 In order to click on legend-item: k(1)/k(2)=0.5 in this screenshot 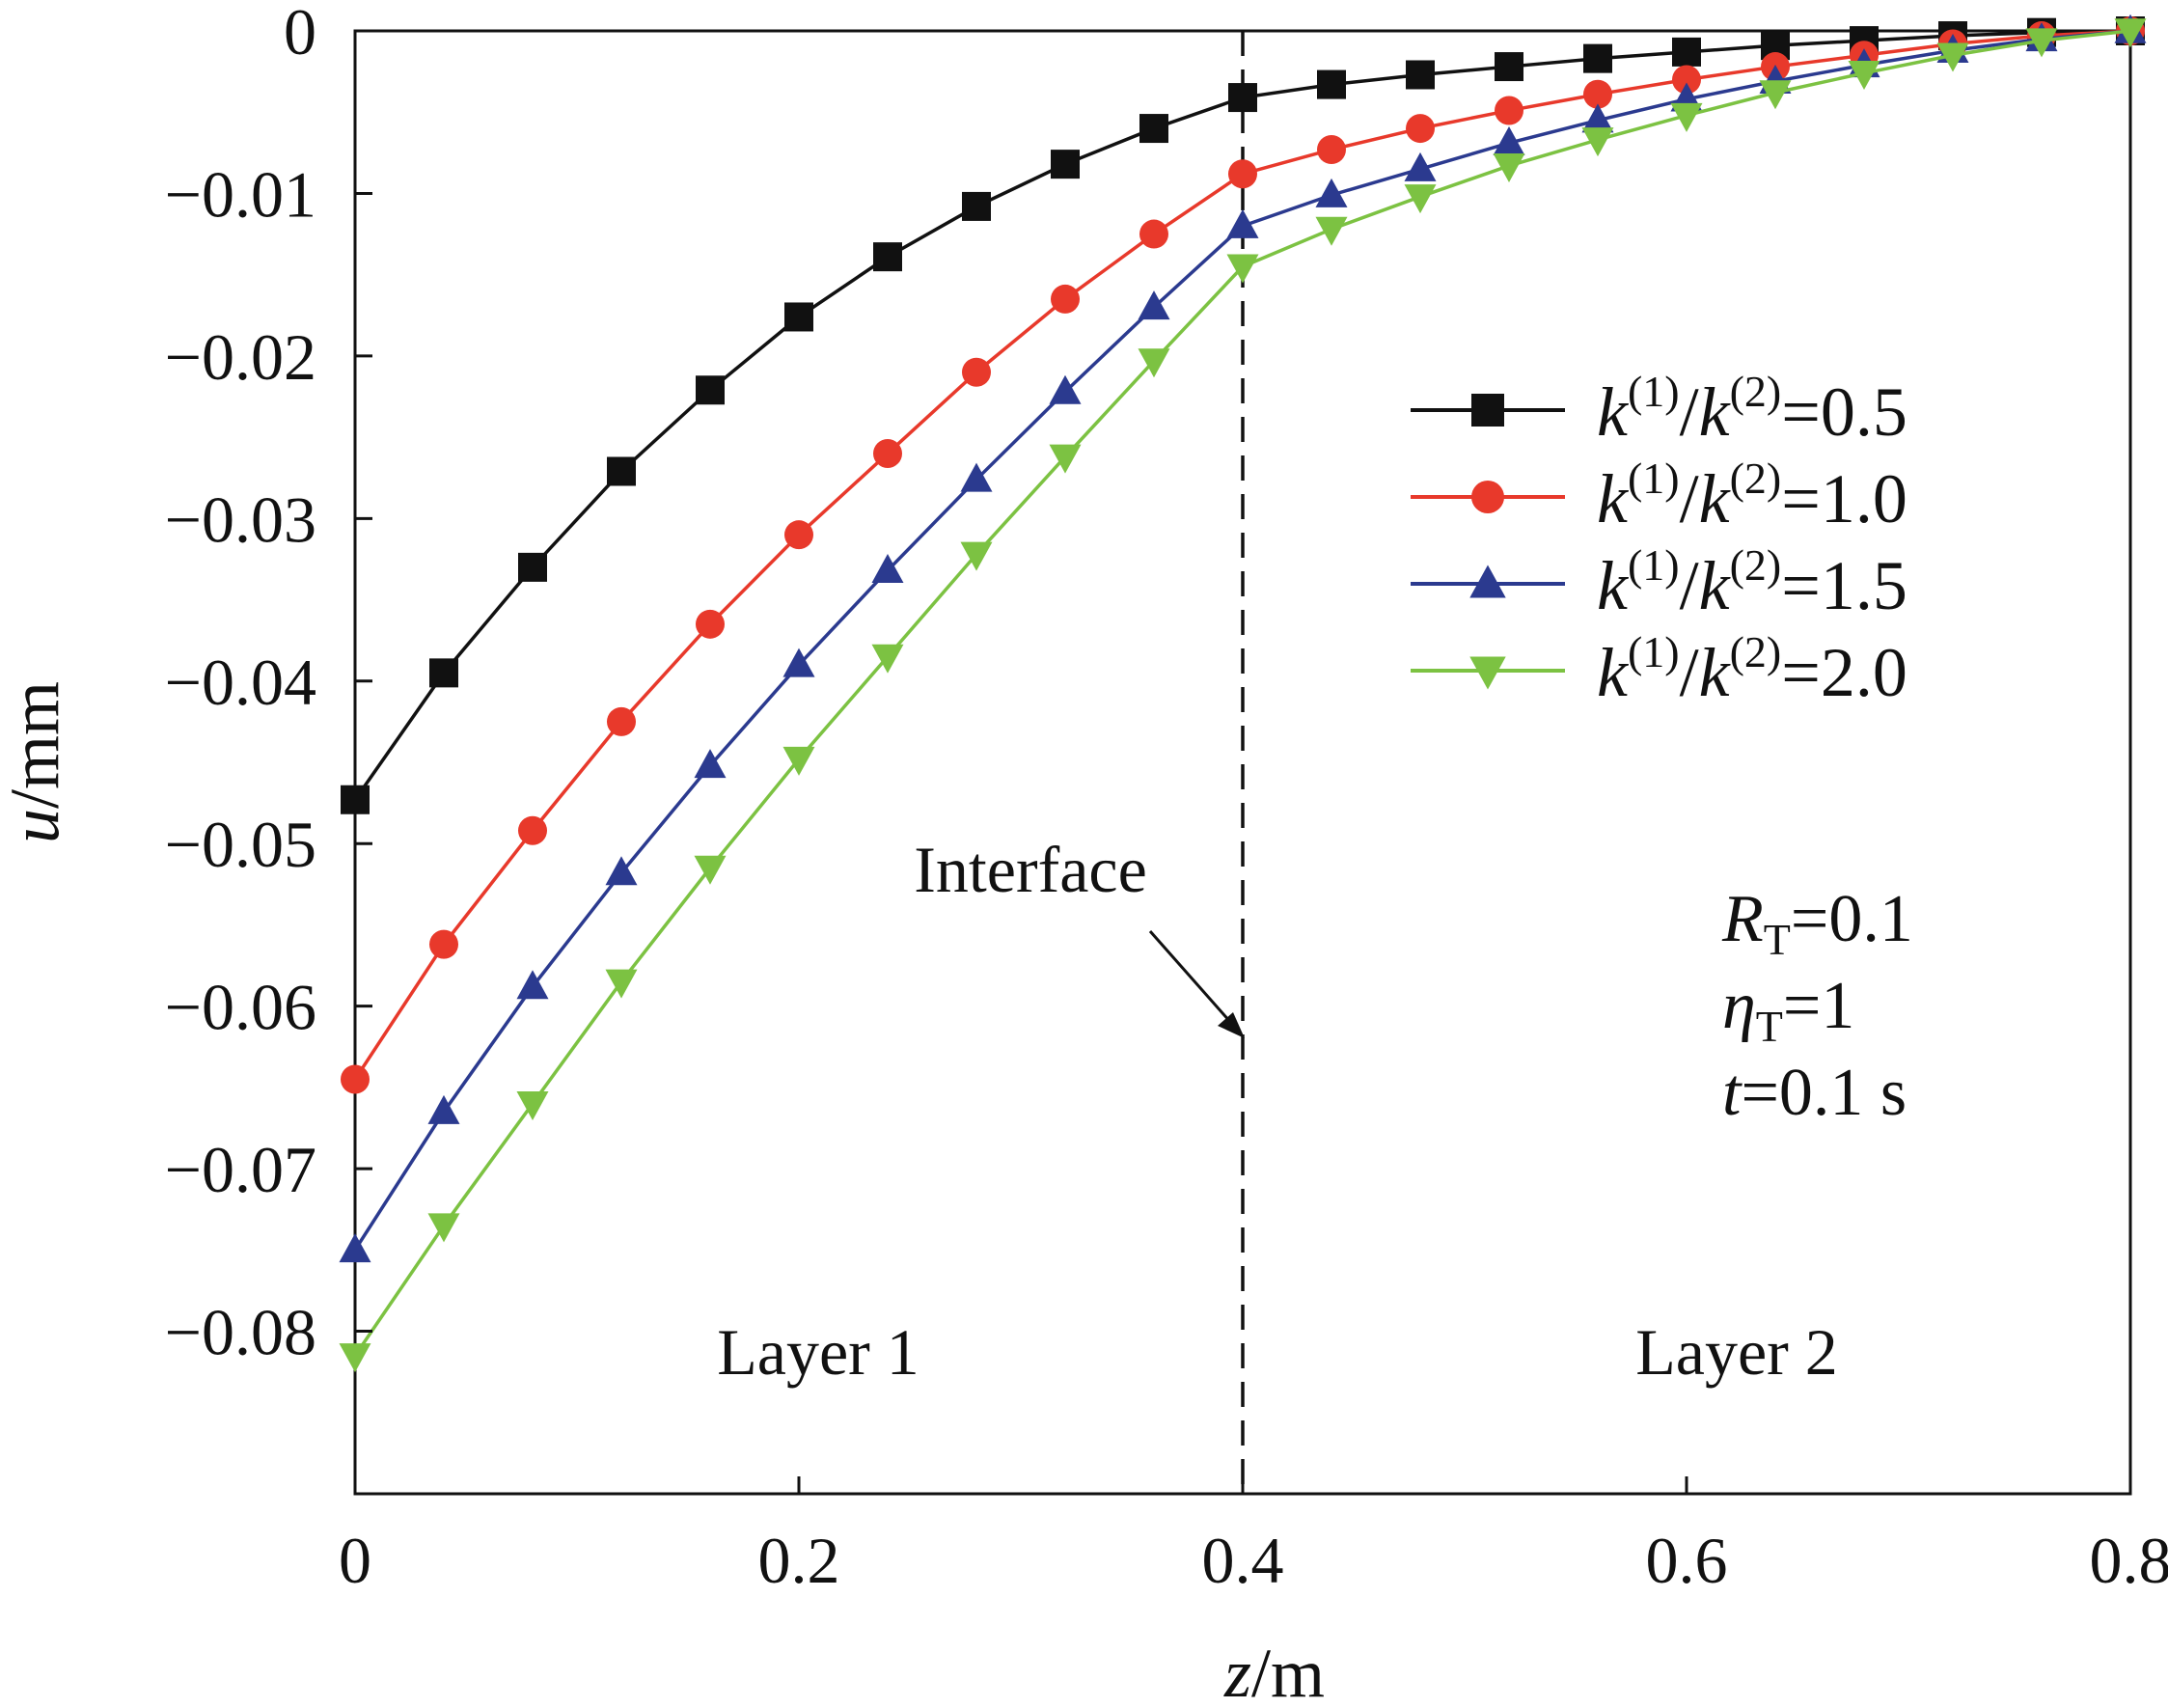, I will do `click(1659, 409)`.